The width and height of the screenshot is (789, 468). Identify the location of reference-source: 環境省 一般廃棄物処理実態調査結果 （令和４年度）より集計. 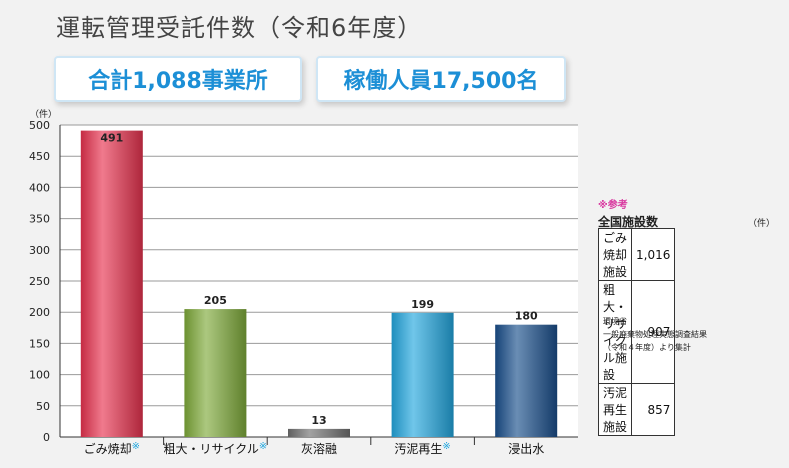
(655, 334).